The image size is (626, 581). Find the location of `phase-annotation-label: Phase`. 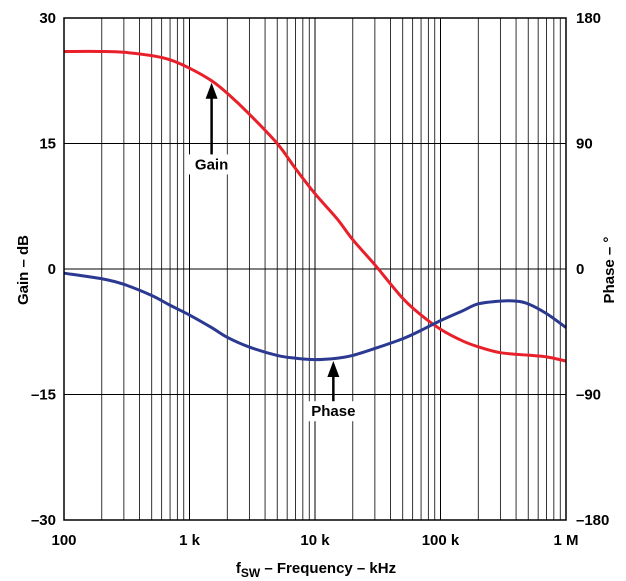

phase-annotation-label: Phase is located at coordinates (333, 411).